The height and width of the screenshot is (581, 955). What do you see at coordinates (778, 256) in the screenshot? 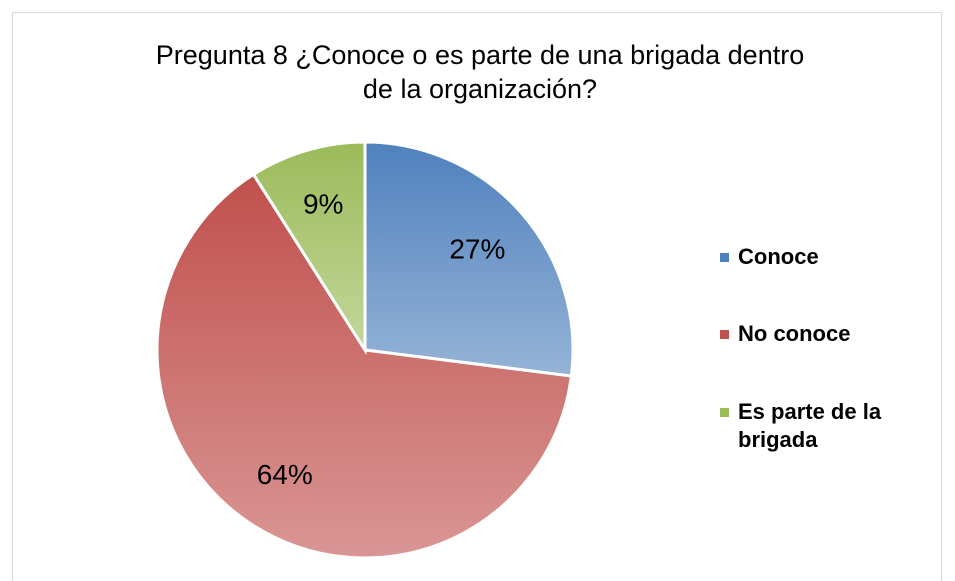
I see `legend-label: Conoce` at bounding box center [778, 256].